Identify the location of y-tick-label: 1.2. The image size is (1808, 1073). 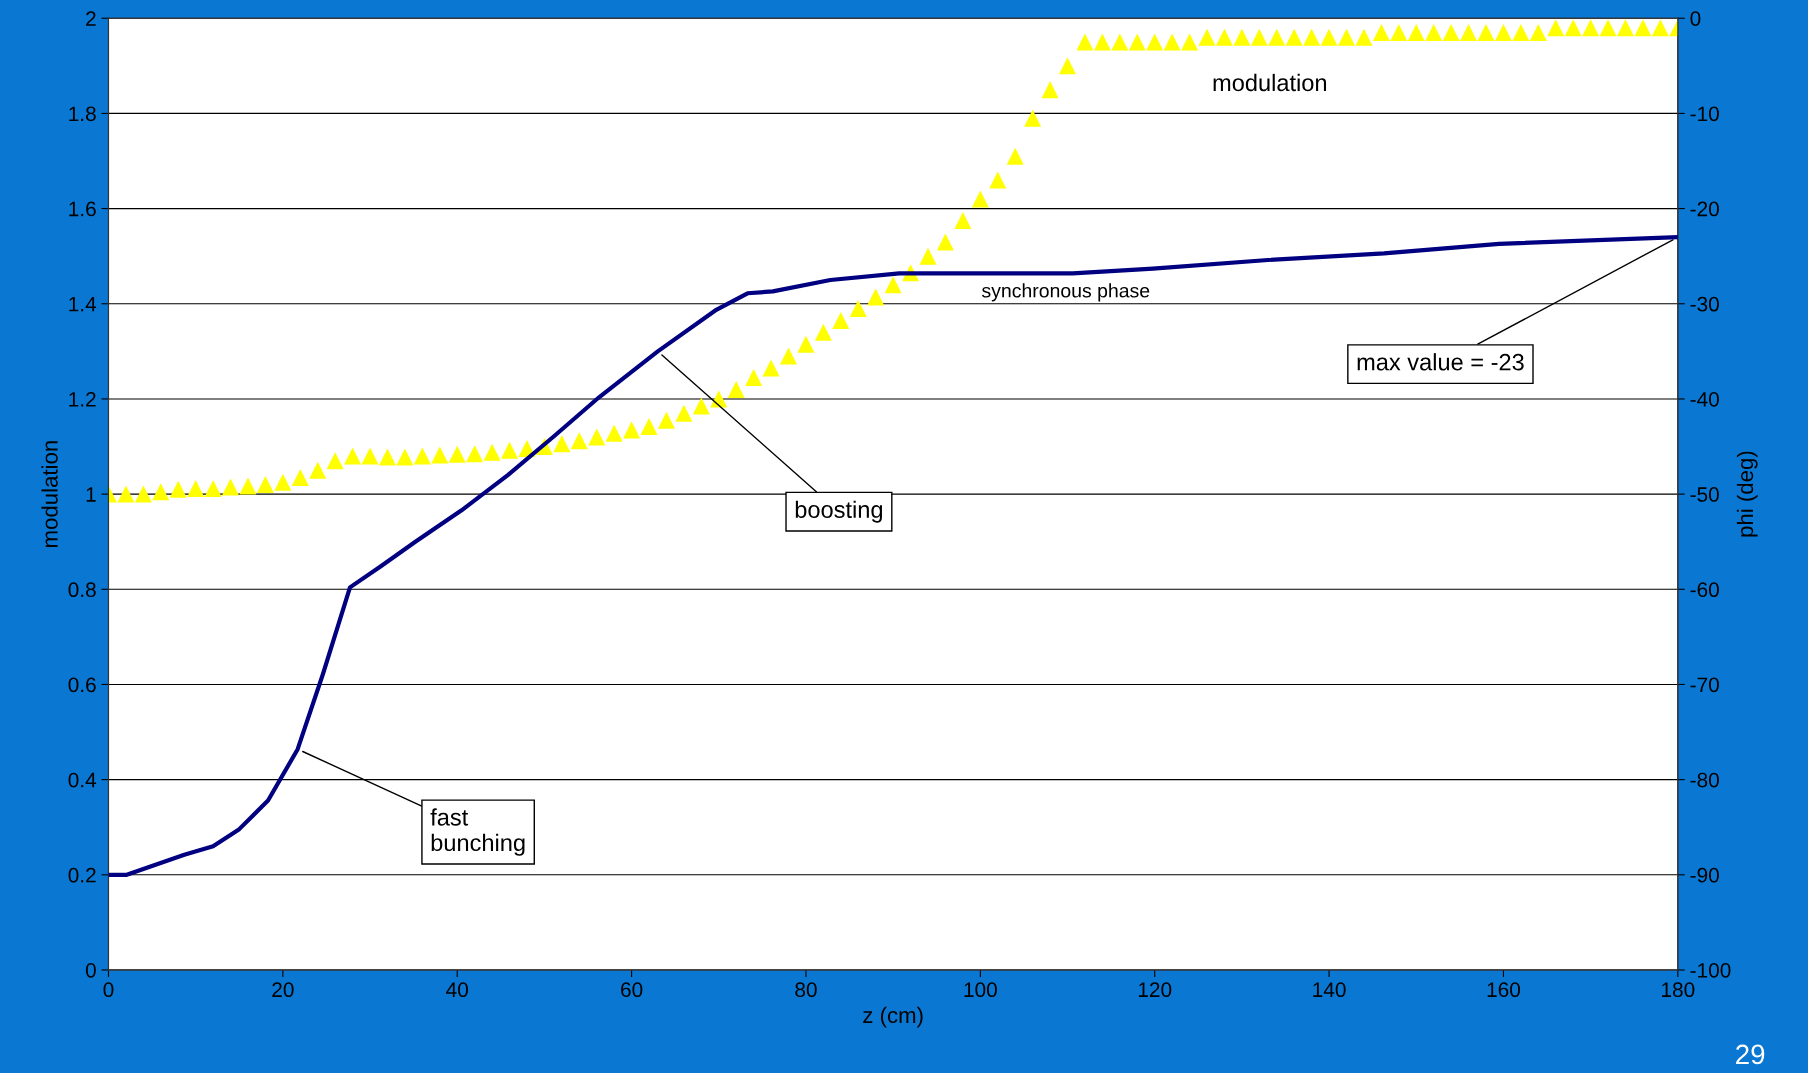
(82, 399).